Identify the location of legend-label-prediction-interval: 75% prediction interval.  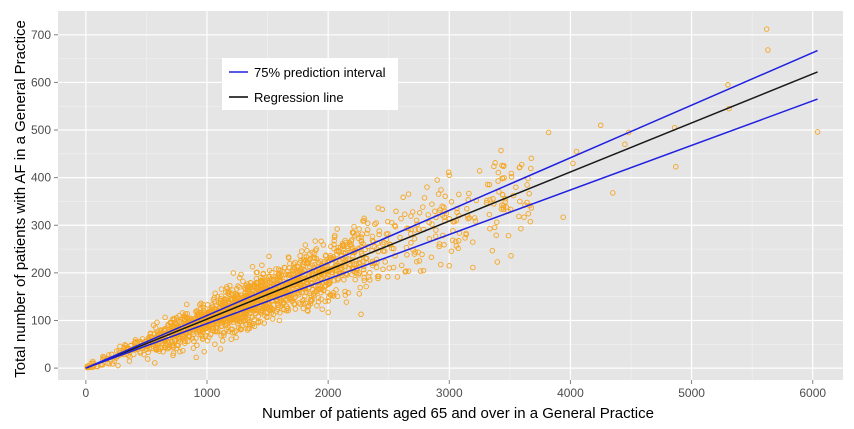
(320, 72).